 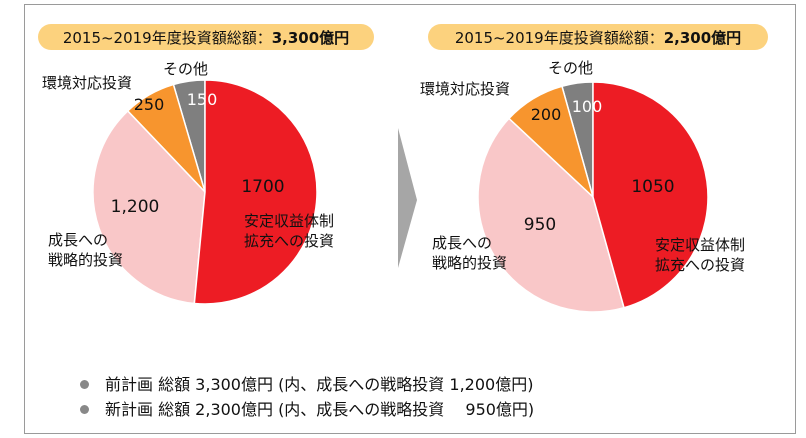 I want to click on chart-title-left: 2015~2019年度投資額総額： 3,300億円, so click(x=206, y=37).